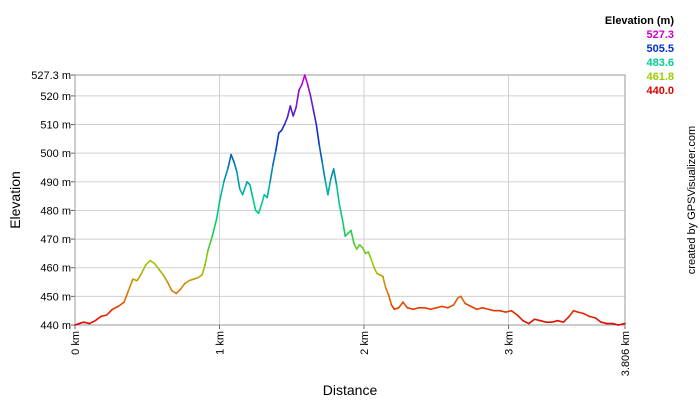 The height and width of the screenshot is (400, 700). What do you see at coordinates (55, 126) in the screenshot?
I see `y-tick-label: 510 m` at bounding box center [55, 126].